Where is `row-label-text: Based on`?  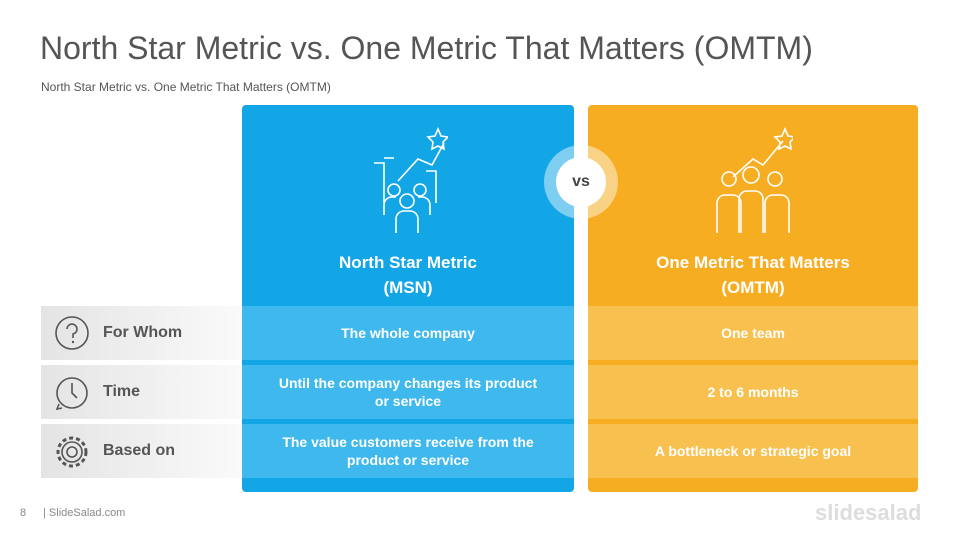 row-label-text: Based on is located at coordinates (139, 450).